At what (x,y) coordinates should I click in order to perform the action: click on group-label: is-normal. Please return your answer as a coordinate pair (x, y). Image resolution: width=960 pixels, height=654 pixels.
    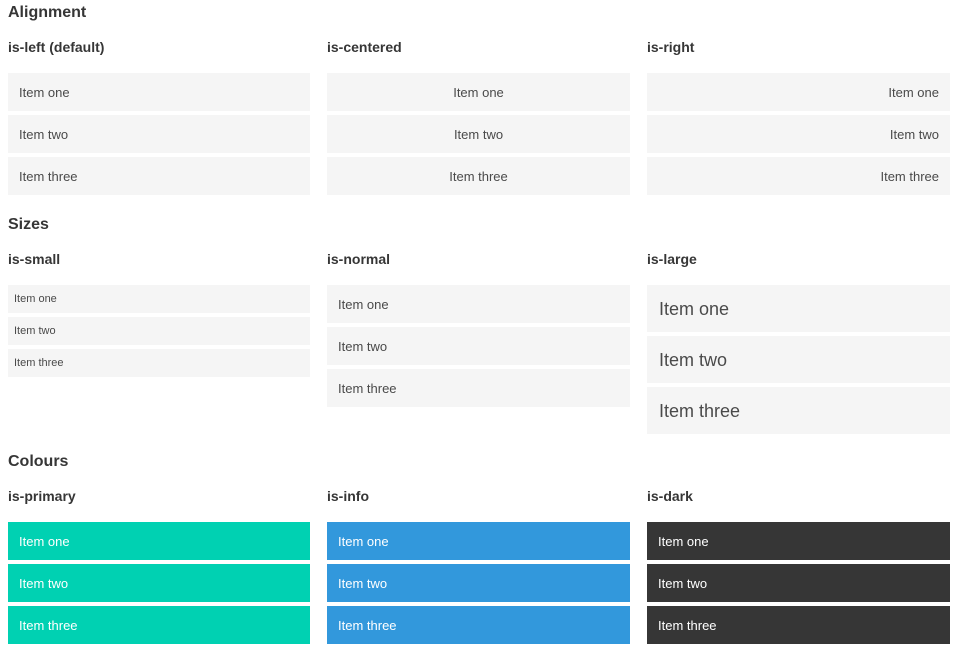
    Looking at the image, I should click on (359, 259).